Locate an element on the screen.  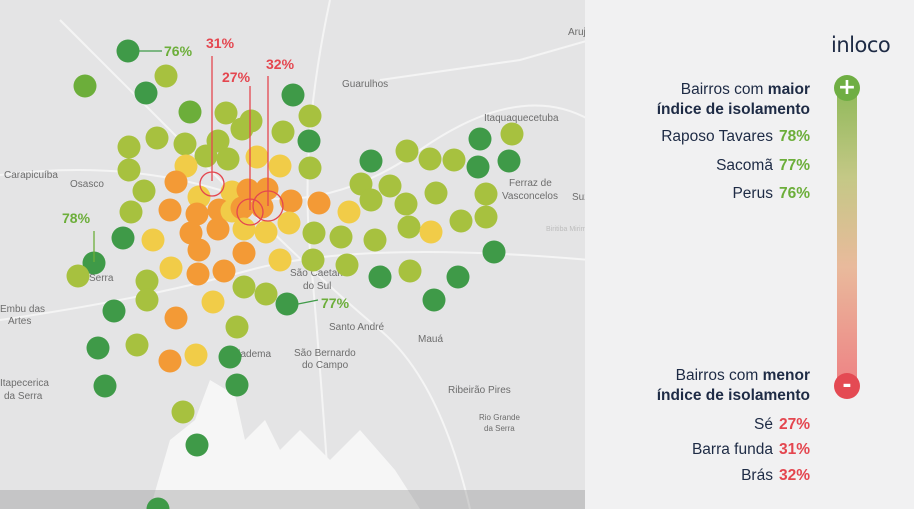
neighborhood-value: 32% is located at coordinates (794, 475).